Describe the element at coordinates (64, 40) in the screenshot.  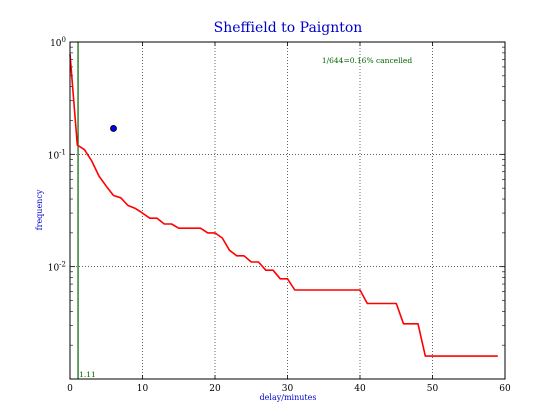
I see `y-tick-label-exponent: 0` at that location.